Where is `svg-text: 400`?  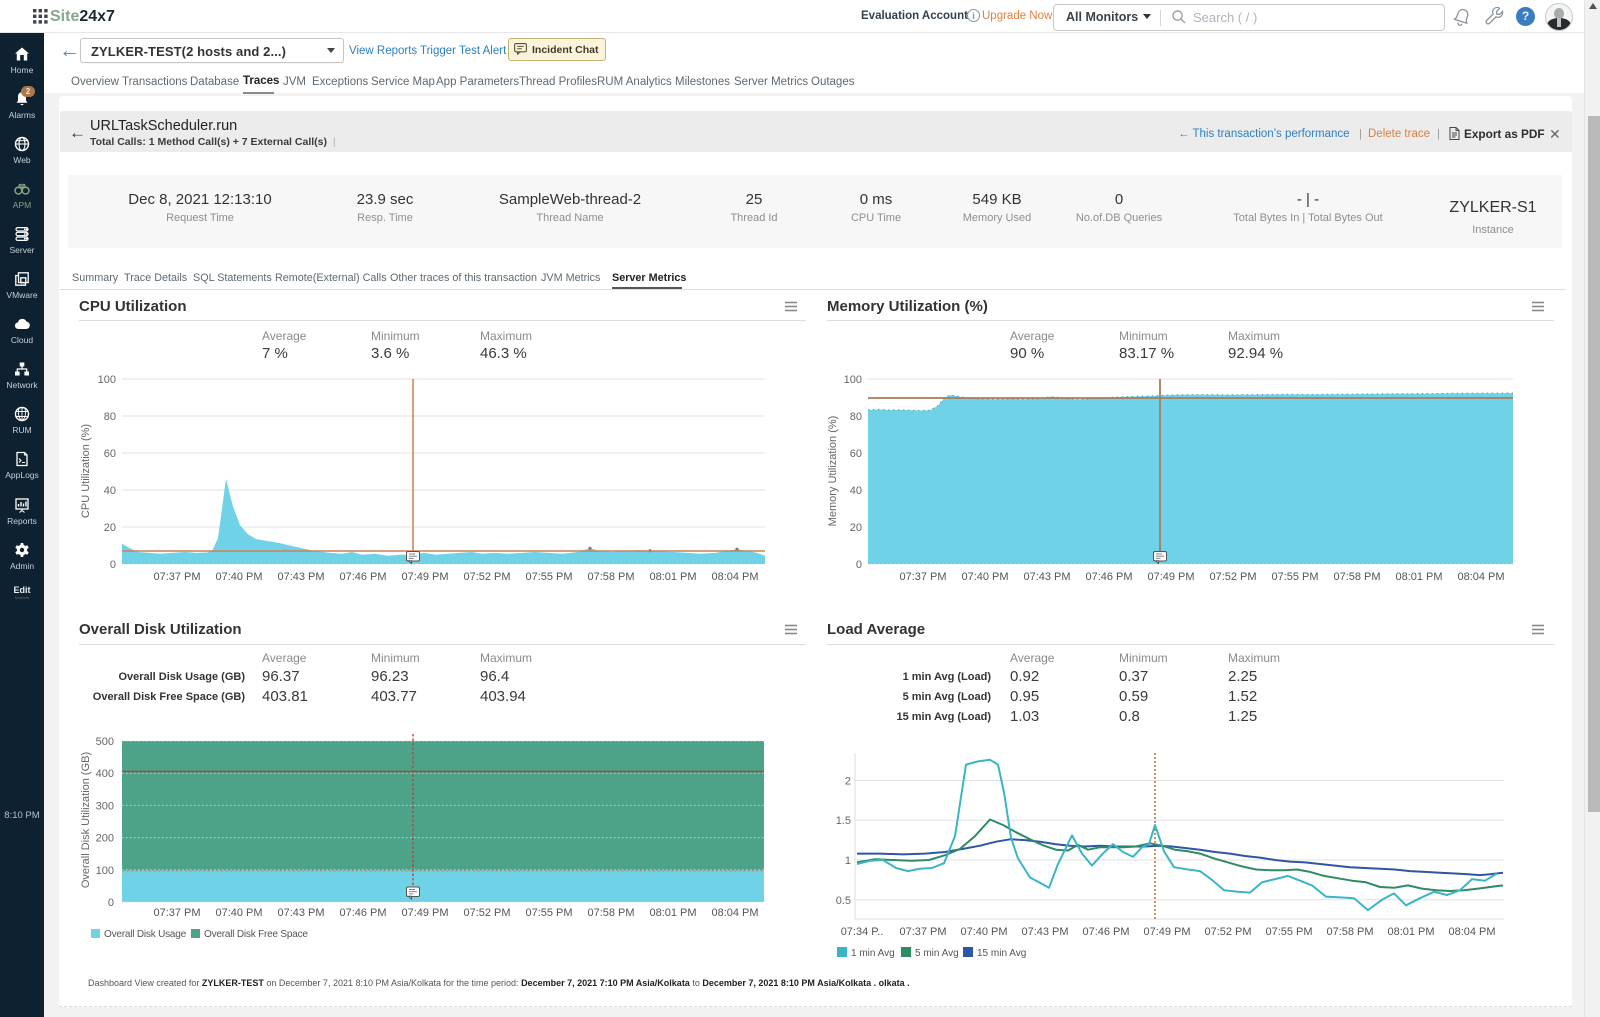 svg-text: 400 is located at coordinates (105, 774).